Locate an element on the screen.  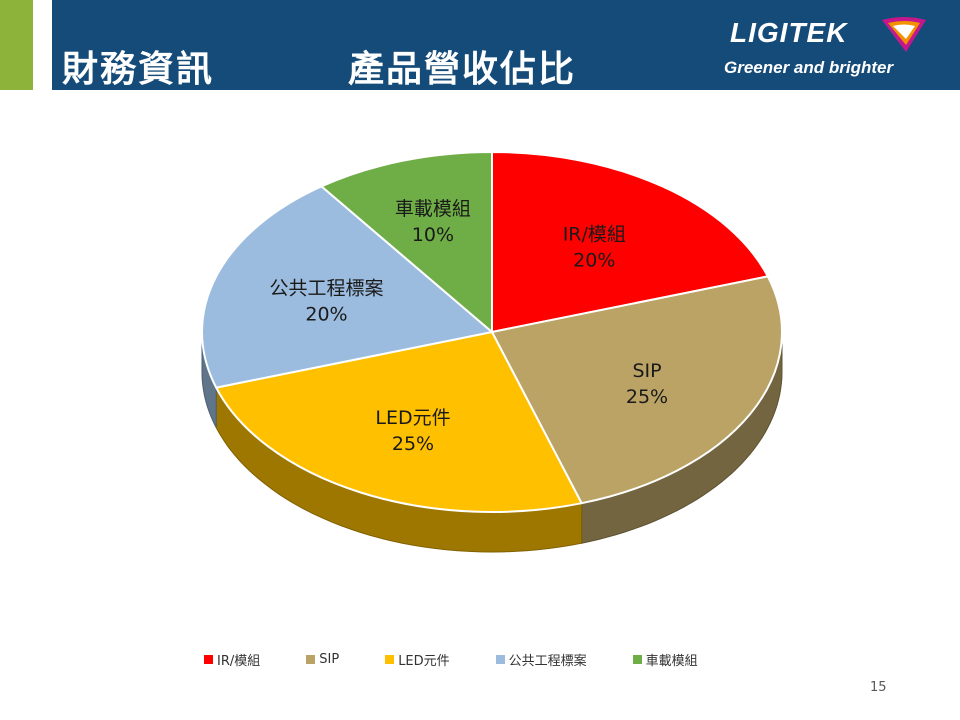
logo-icon is located at coordinates (904, 34).